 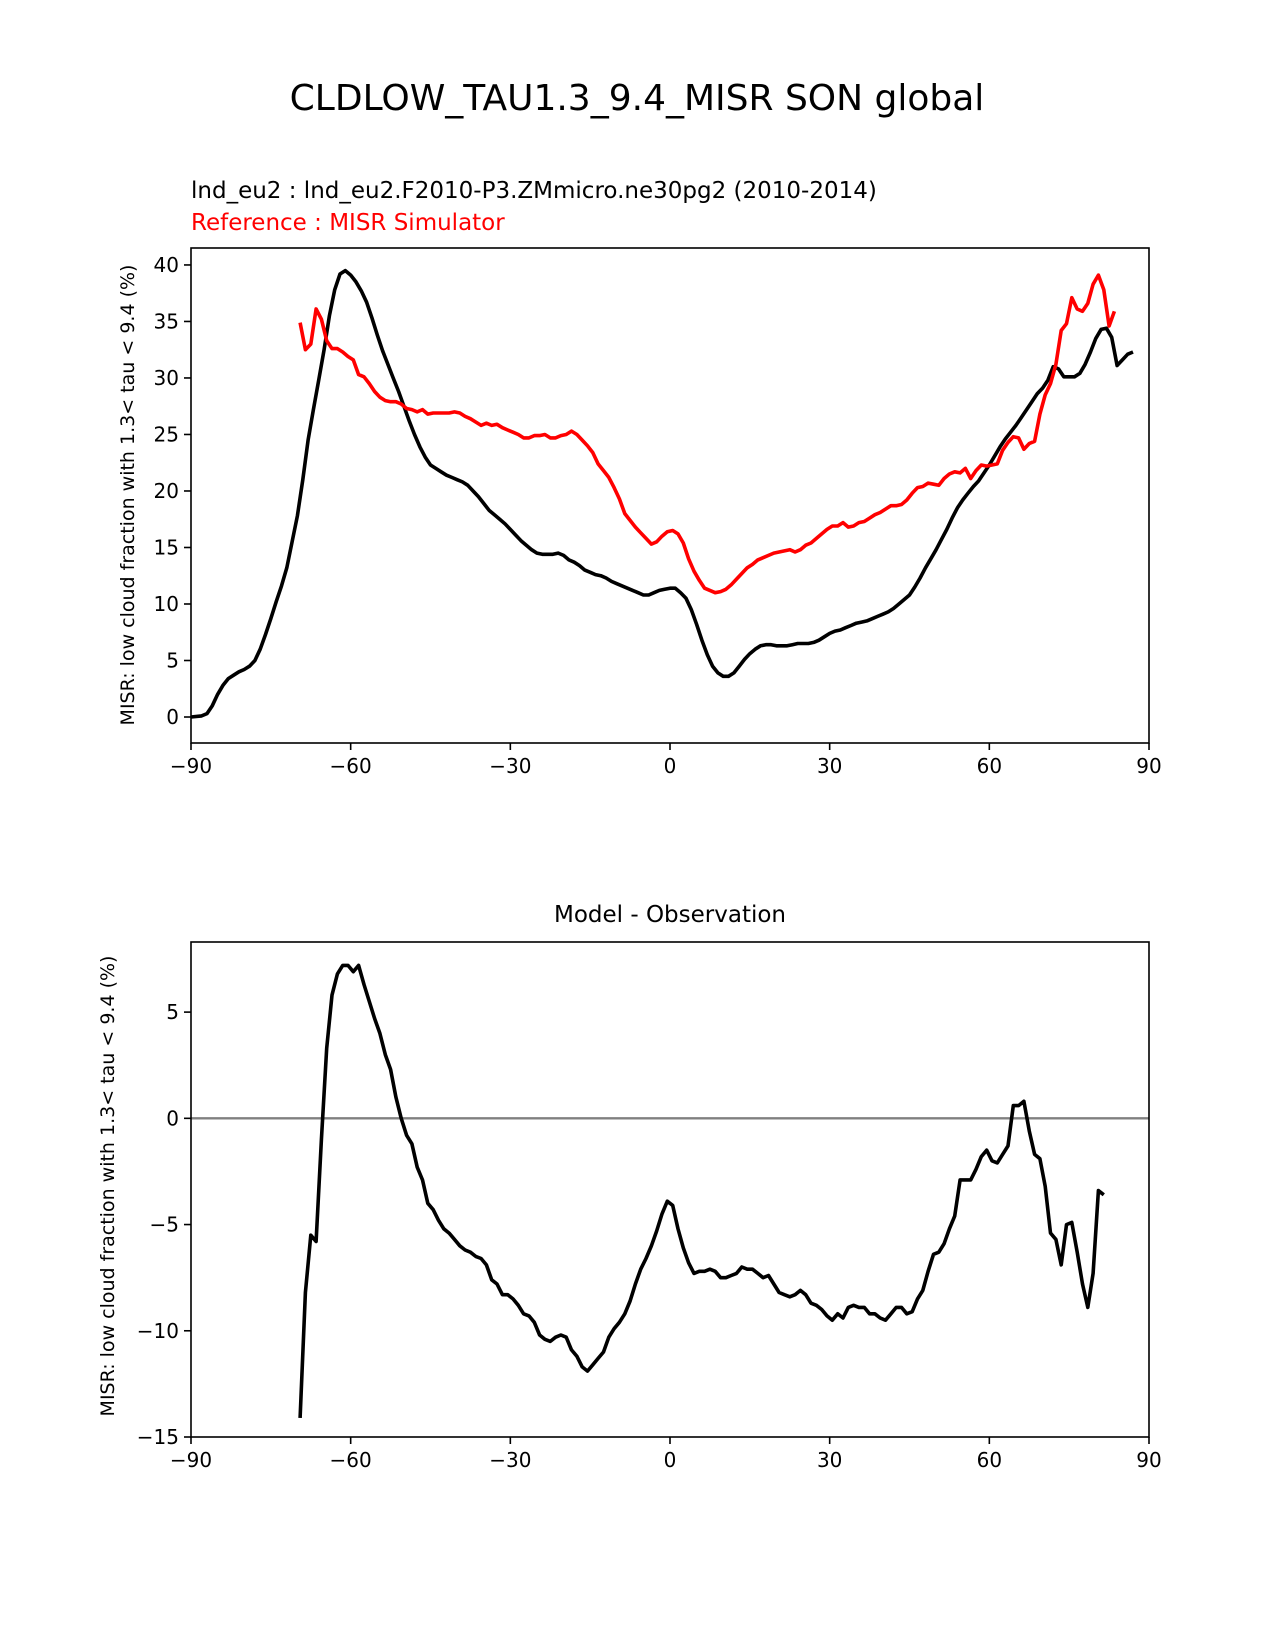 I want to click on top-chart-series-1-line, so click(x=707, y=434).